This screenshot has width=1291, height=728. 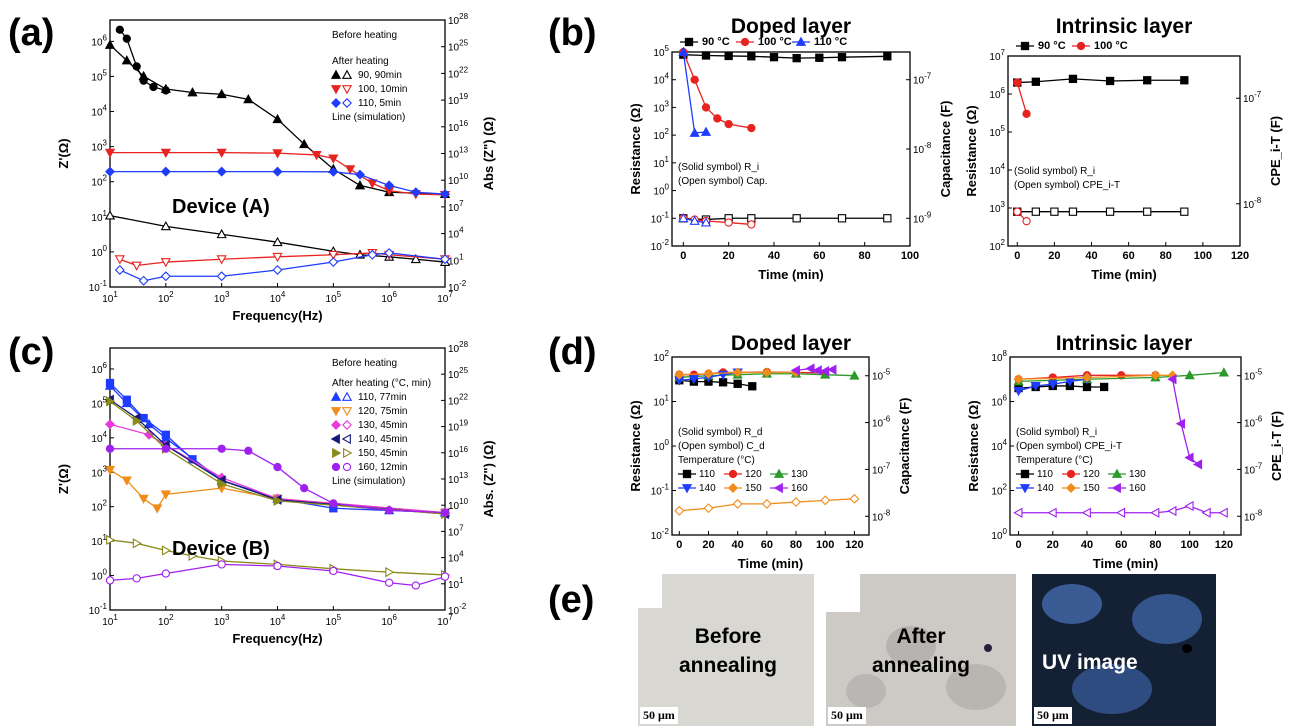 I want to click on y-tick-label: 10⁴, so click(x=99, y=437).